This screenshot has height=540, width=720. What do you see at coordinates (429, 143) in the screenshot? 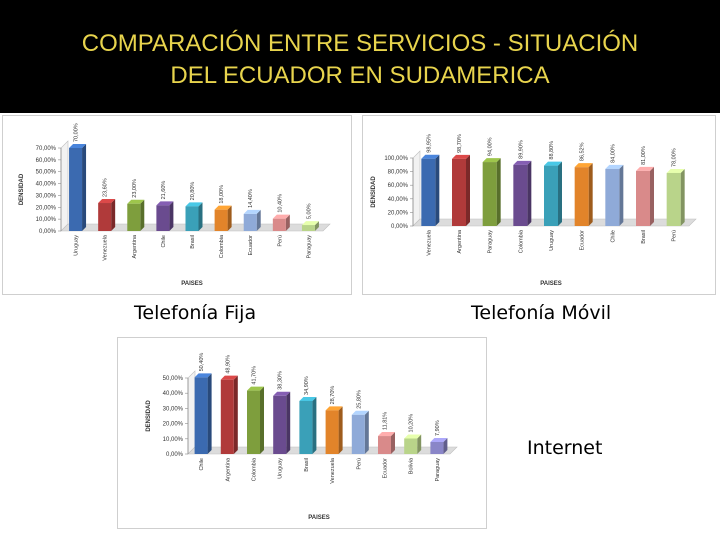
I see `bar-value-label: 98,95%` at bounding box center [429, 143].